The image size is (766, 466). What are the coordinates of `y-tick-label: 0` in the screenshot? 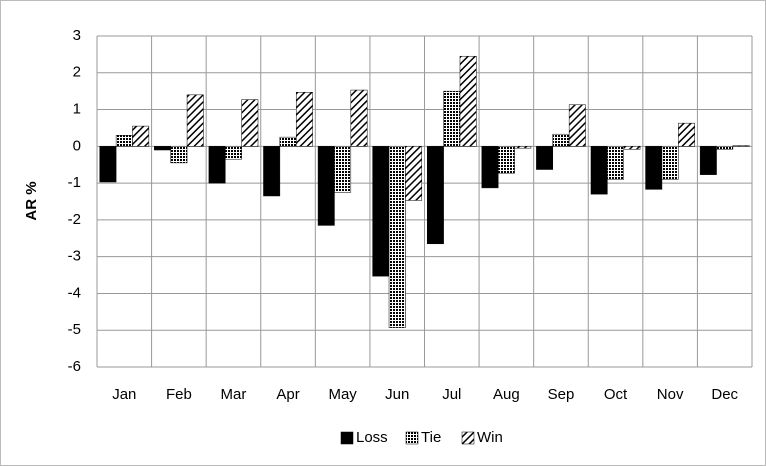 It's located at (77, 145).